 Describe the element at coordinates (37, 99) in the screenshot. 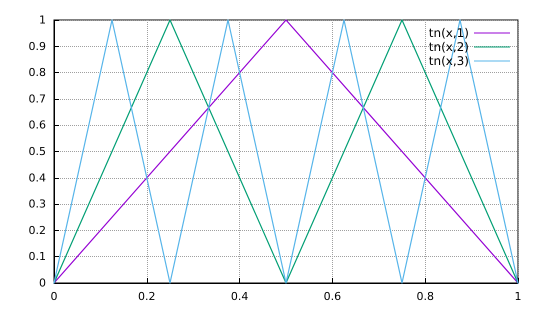

I see `y-tick-label: 0.7` at that location.